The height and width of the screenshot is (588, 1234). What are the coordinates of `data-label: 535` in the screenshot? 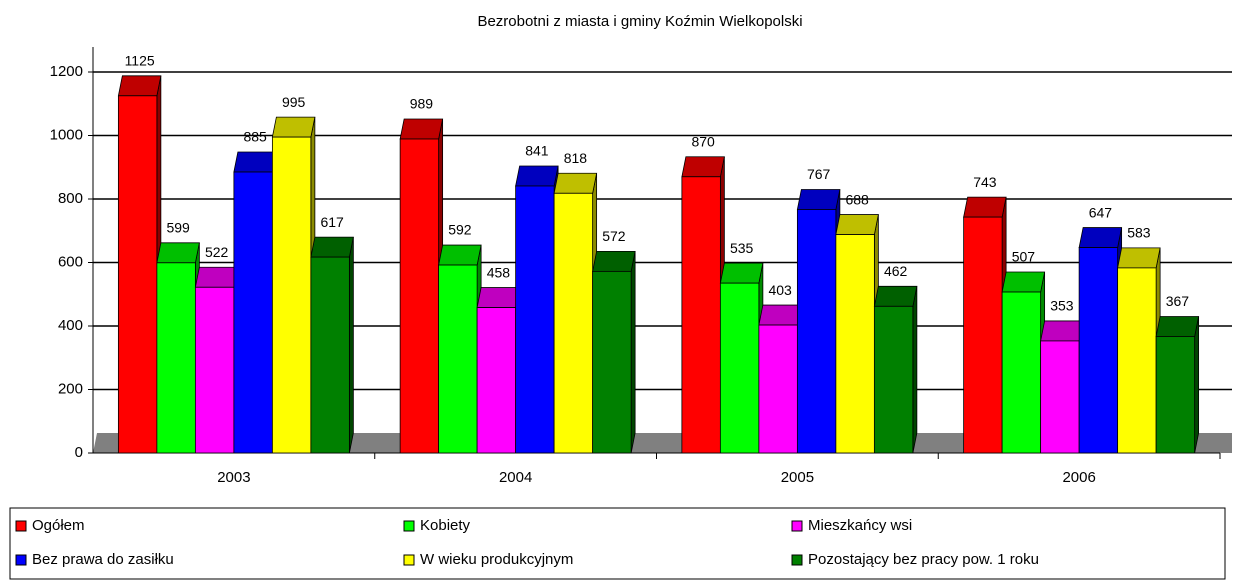 It's located at (742, 248).